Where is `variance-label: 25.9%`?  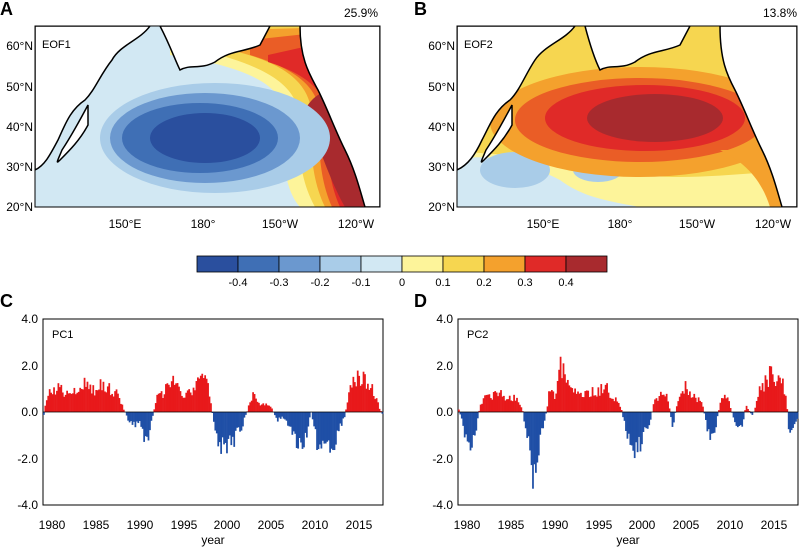 variance-label: 25.9% is located at coordinates (361, 13).